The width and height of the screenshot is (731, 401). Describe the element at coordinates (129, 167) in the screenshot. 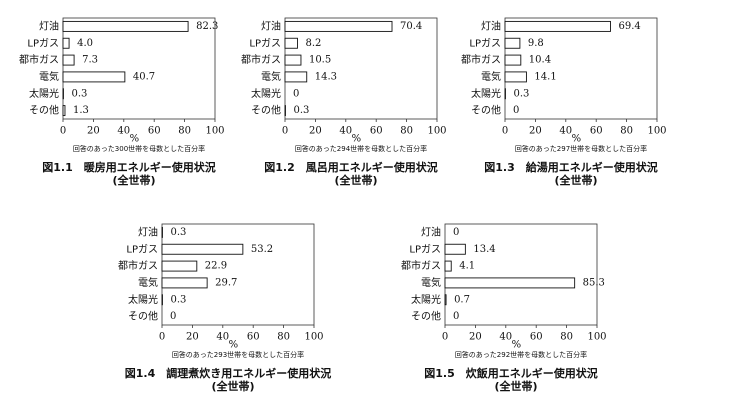

I see `chart-title: 図1.1 暖房用エネルギー使用状況` at that location.